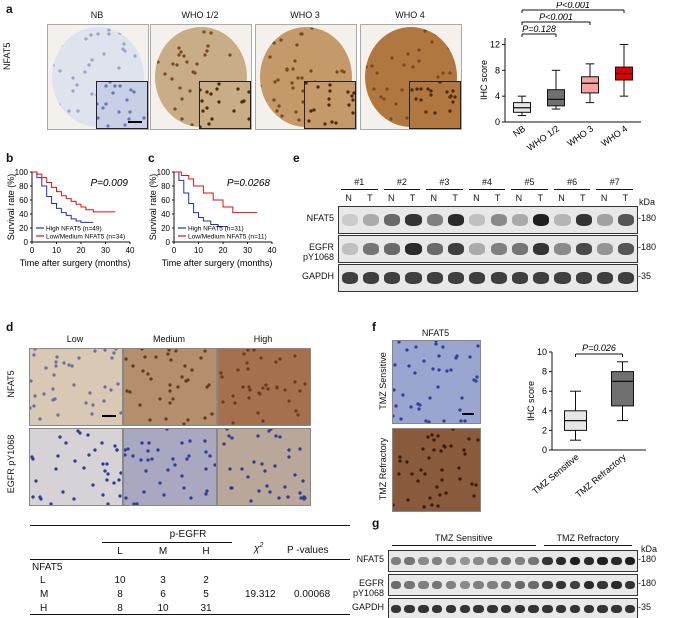 This screenshot has width=683, height=618. What do you see at coordinates (163, 551) in the screenshot?
I see `table-col-header-m: M` at bounding box center [163, 551].